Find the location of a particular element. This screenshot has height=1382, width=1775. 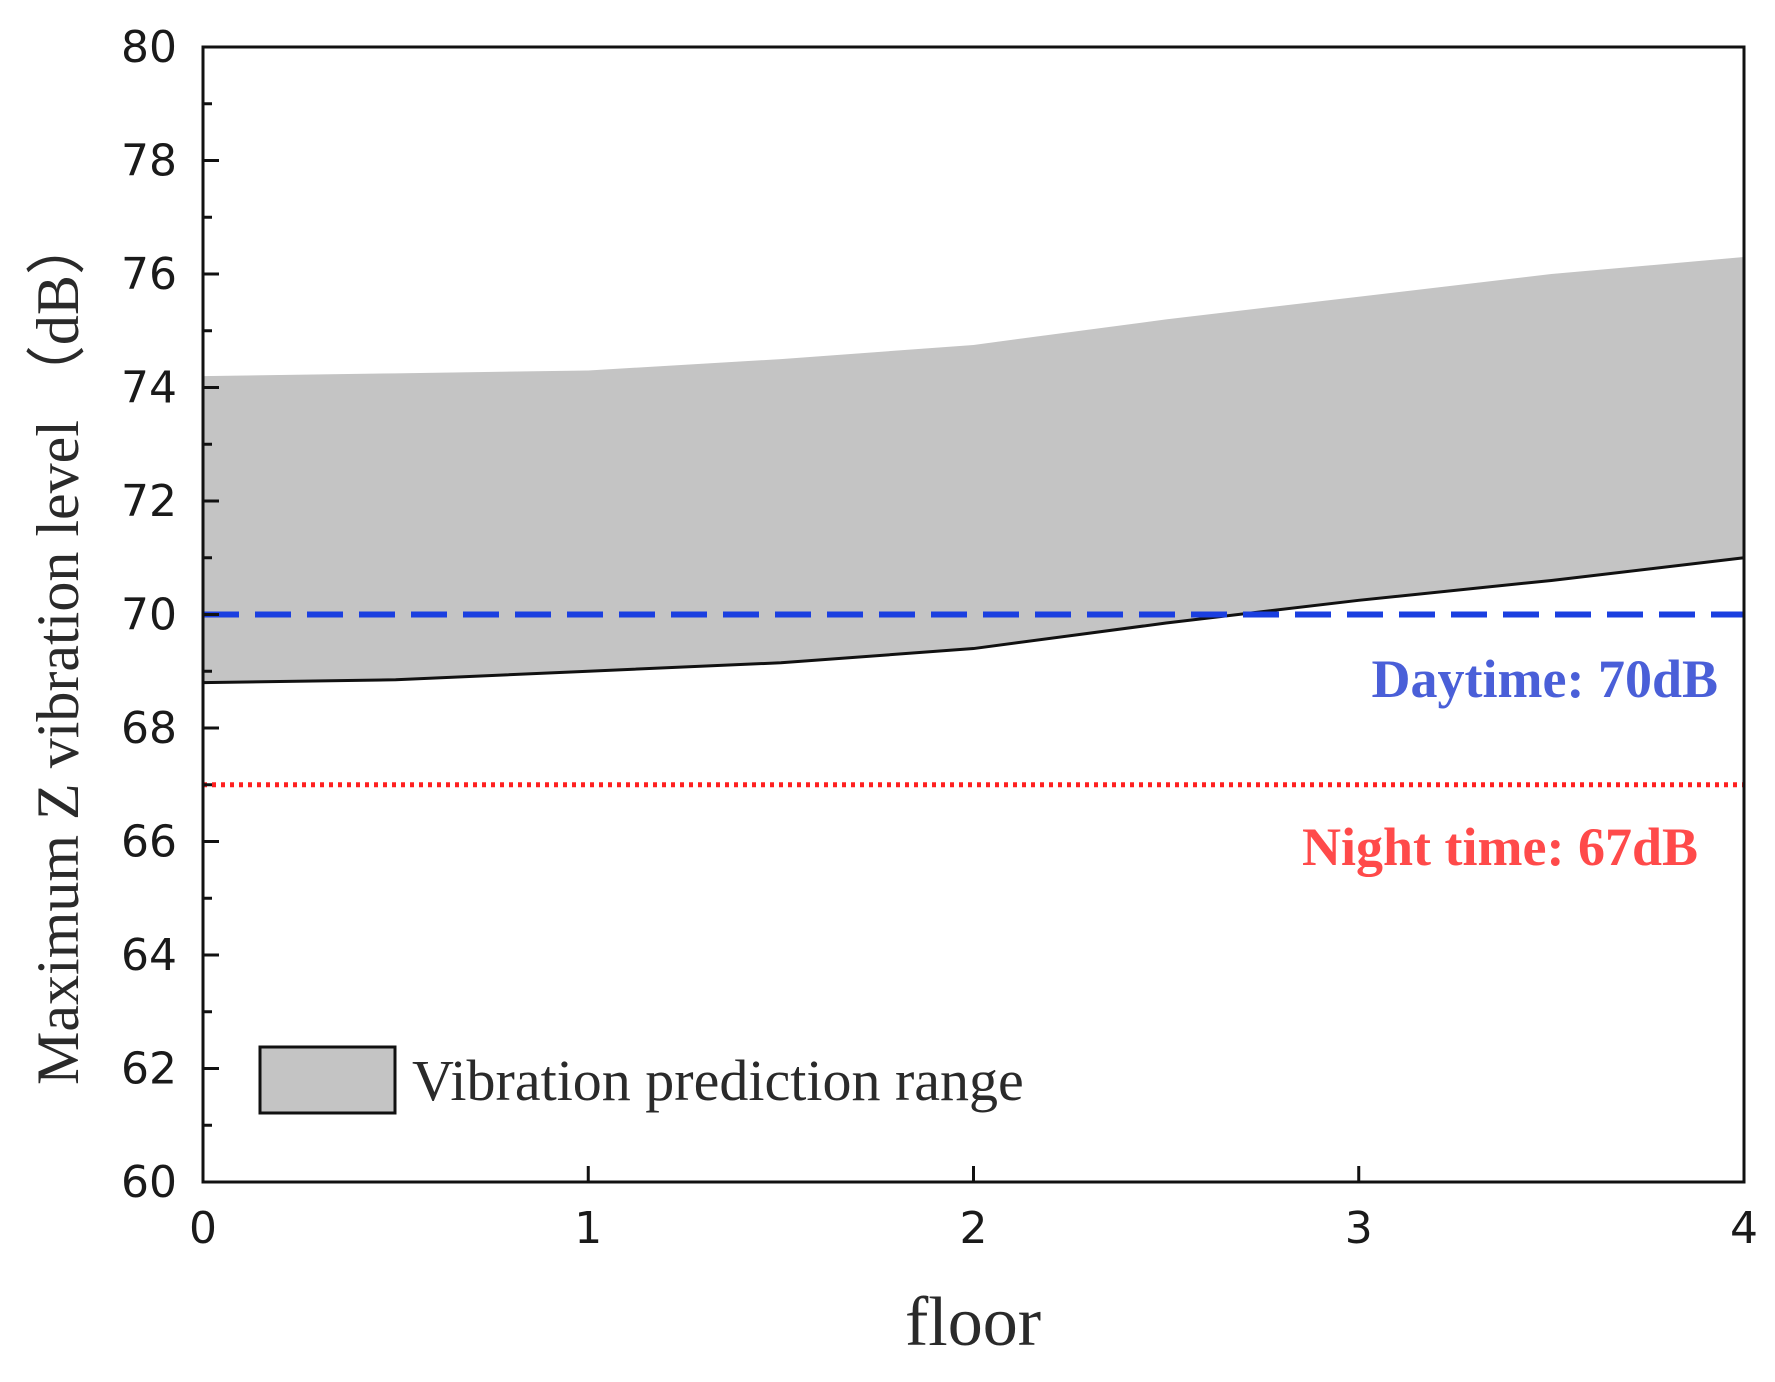

x-tick-label: 4 is located at coordinates (1744, 1228).